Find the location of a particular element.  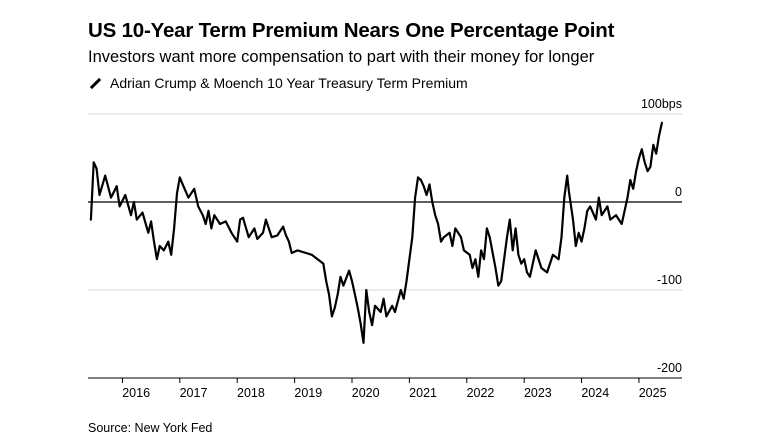

x-tick-label: 2017 is located at coordinates (194, 393).